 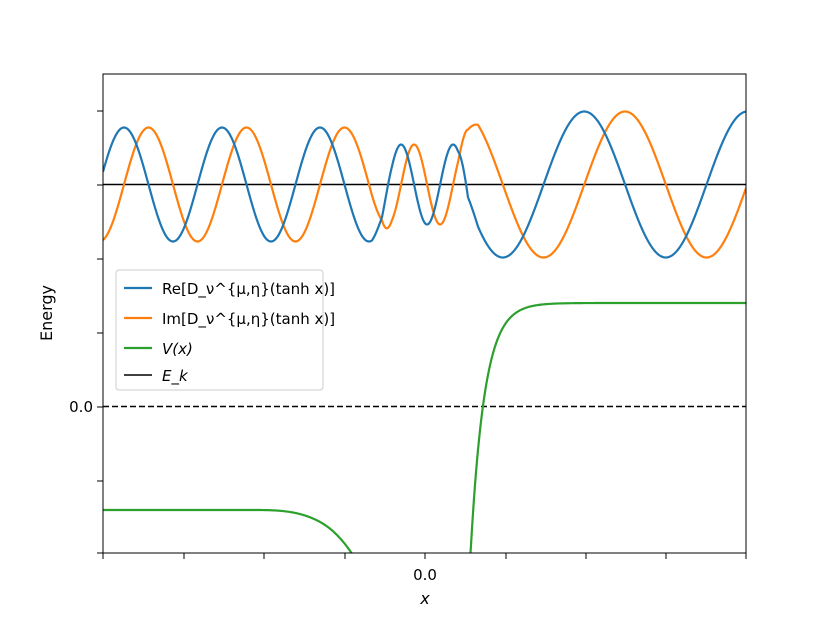 What do you see at coordinates (219, 330) in the screenshot?
I see `legend-box` at bounding box center [219, 330].